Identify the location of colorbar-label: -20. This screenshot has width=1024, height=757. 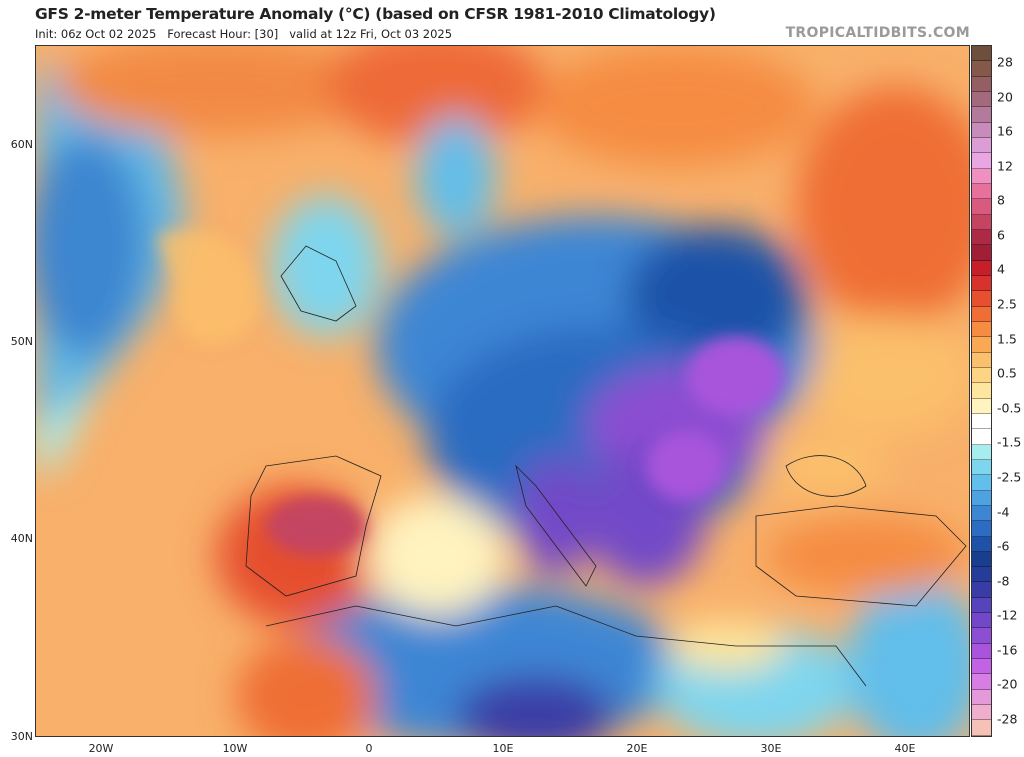
(1007, 684).